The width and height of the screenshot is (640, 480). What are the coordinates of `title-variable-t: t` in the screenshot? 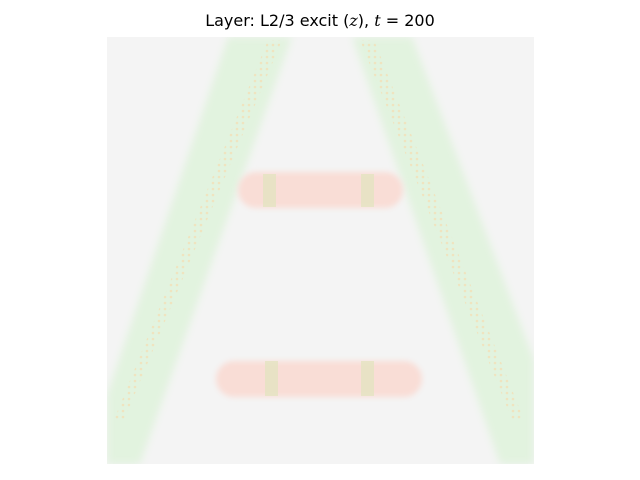 It's located at (377, 20).